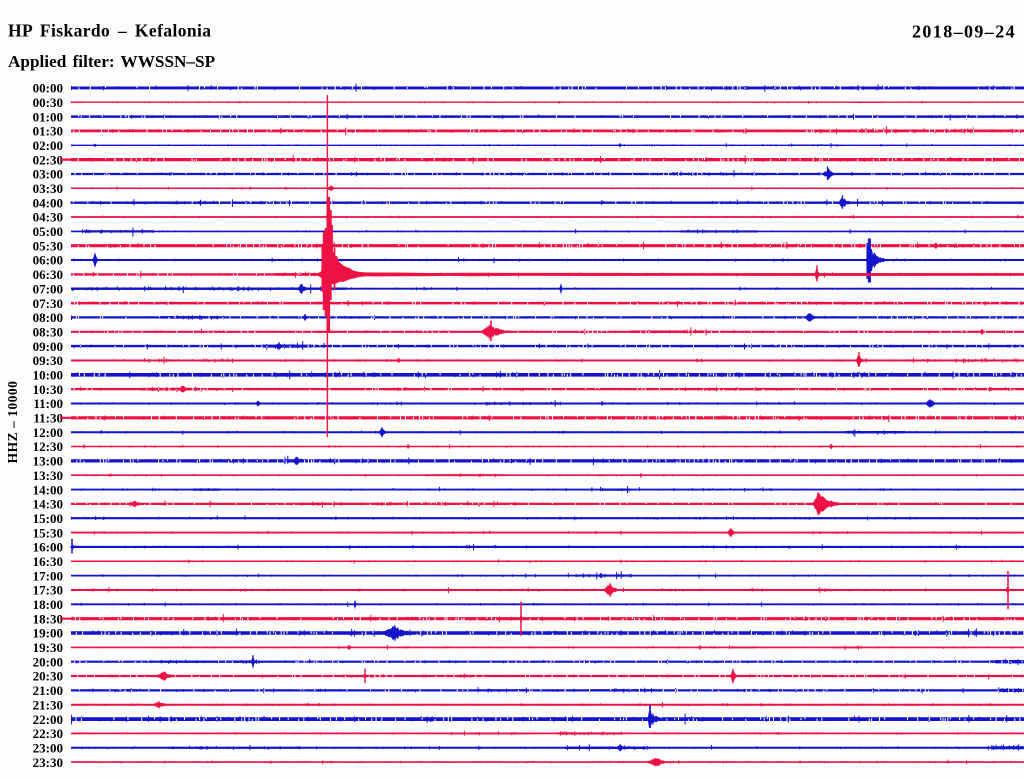 The image size is (1024, 780). Describe the element at coordinates (48, 661) in the screenshot. I see `svg-text: 20:00` at that location.